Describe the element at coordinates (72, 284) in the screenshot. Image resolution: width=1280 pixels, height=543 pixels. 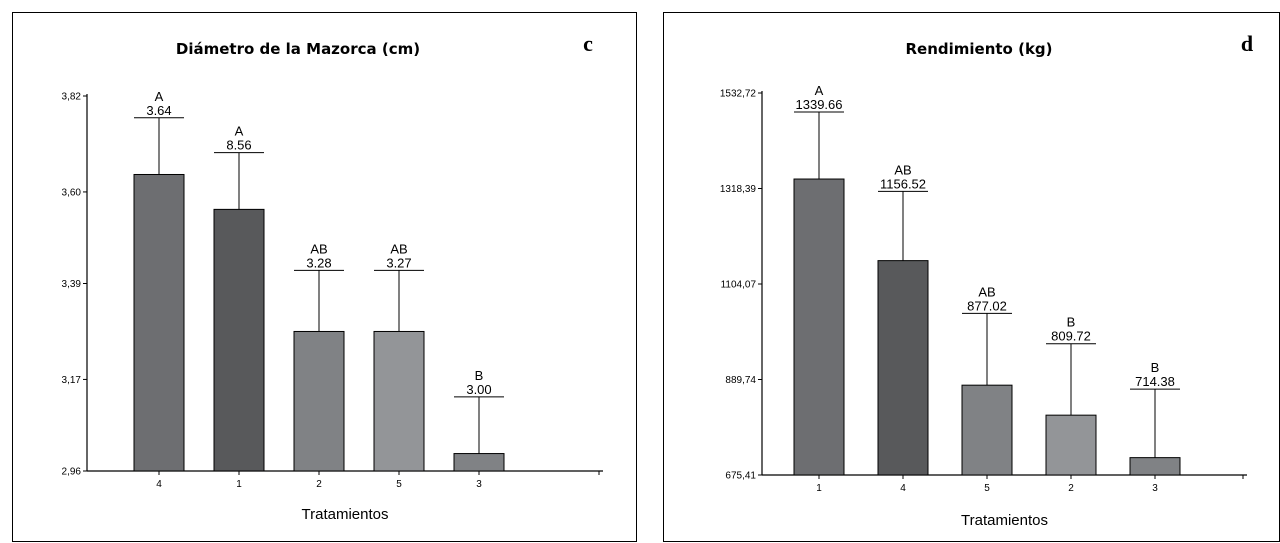
I see `y-tick-label: 3,39` at that location.